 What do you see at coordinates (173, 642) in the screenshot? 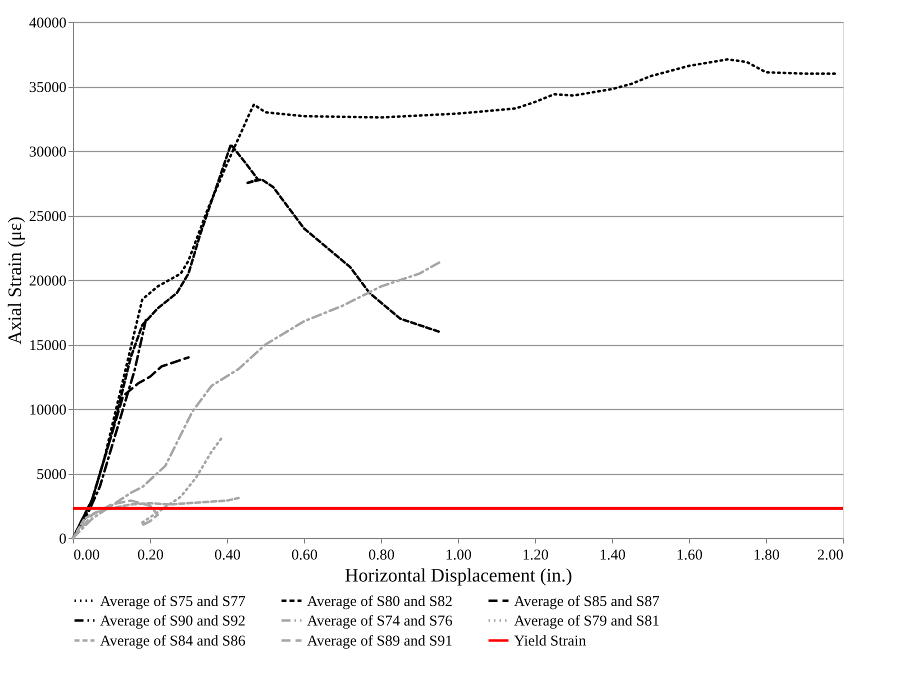
I see `legend-label: Average of S84 and S86` at bounding box center [173, 642].